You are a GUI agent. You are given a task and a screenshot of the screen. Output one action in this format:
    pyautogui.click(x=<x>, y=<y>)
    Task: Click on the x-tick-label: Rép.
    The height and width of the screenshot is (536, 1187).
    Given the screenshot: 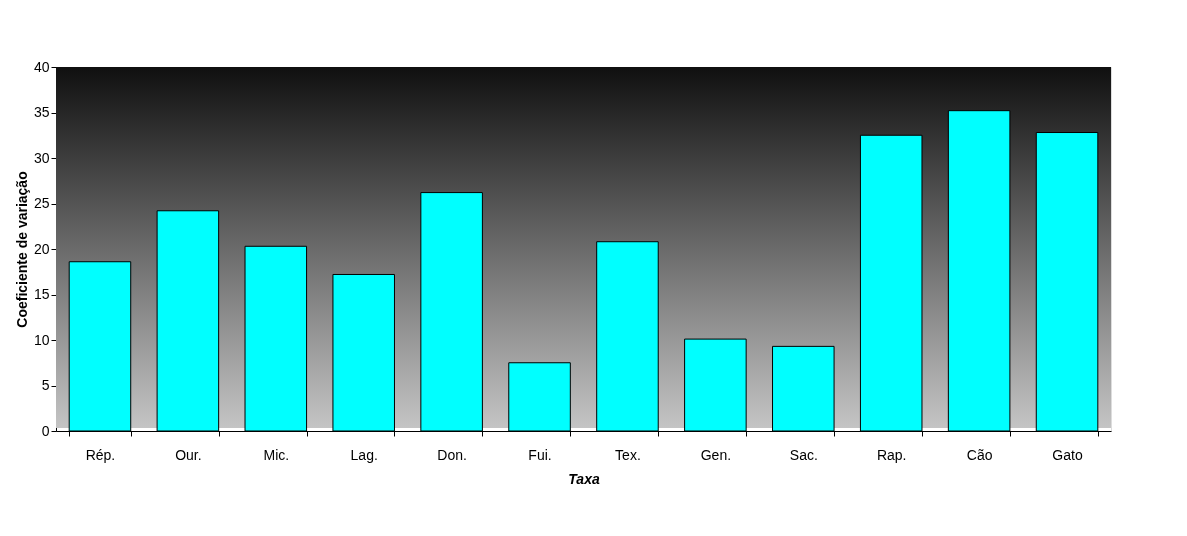 What is the action you would take?
    pyautogui.click(x=100, y=454)
    